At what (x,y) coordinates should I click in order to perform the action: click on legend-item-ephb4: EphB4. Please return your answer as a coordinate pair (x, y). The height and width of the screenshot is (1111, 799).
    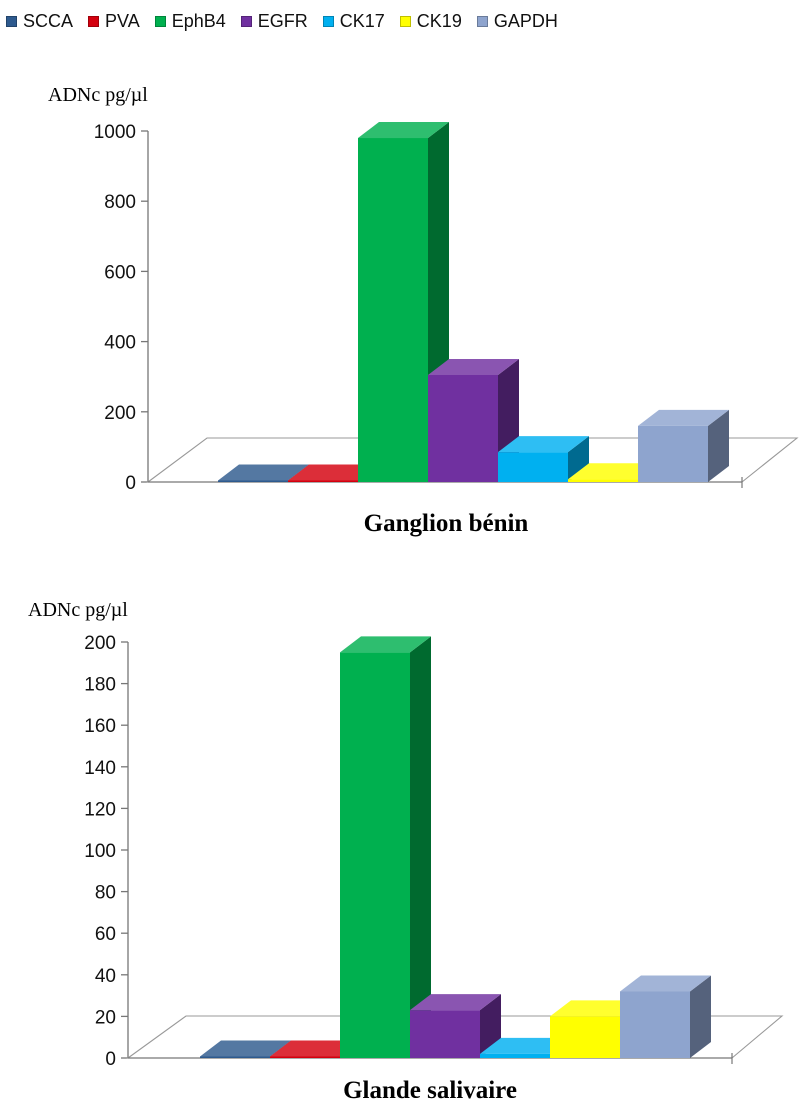
    Looking at the image, I should click on (190, 21).